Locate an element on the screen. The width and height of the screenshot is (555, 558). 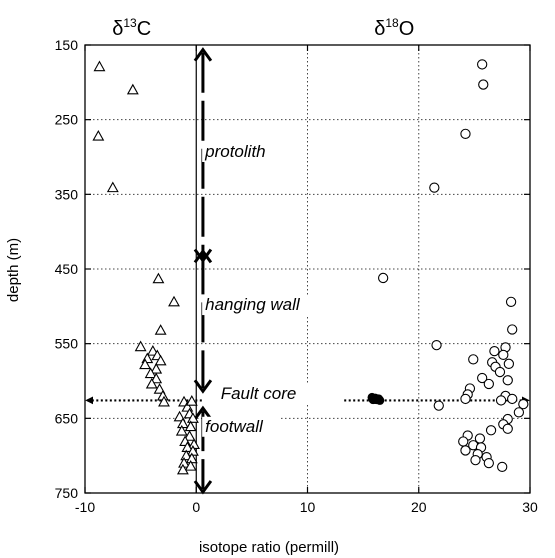
zone-label: Fault core is located at coordinates (259, 393).